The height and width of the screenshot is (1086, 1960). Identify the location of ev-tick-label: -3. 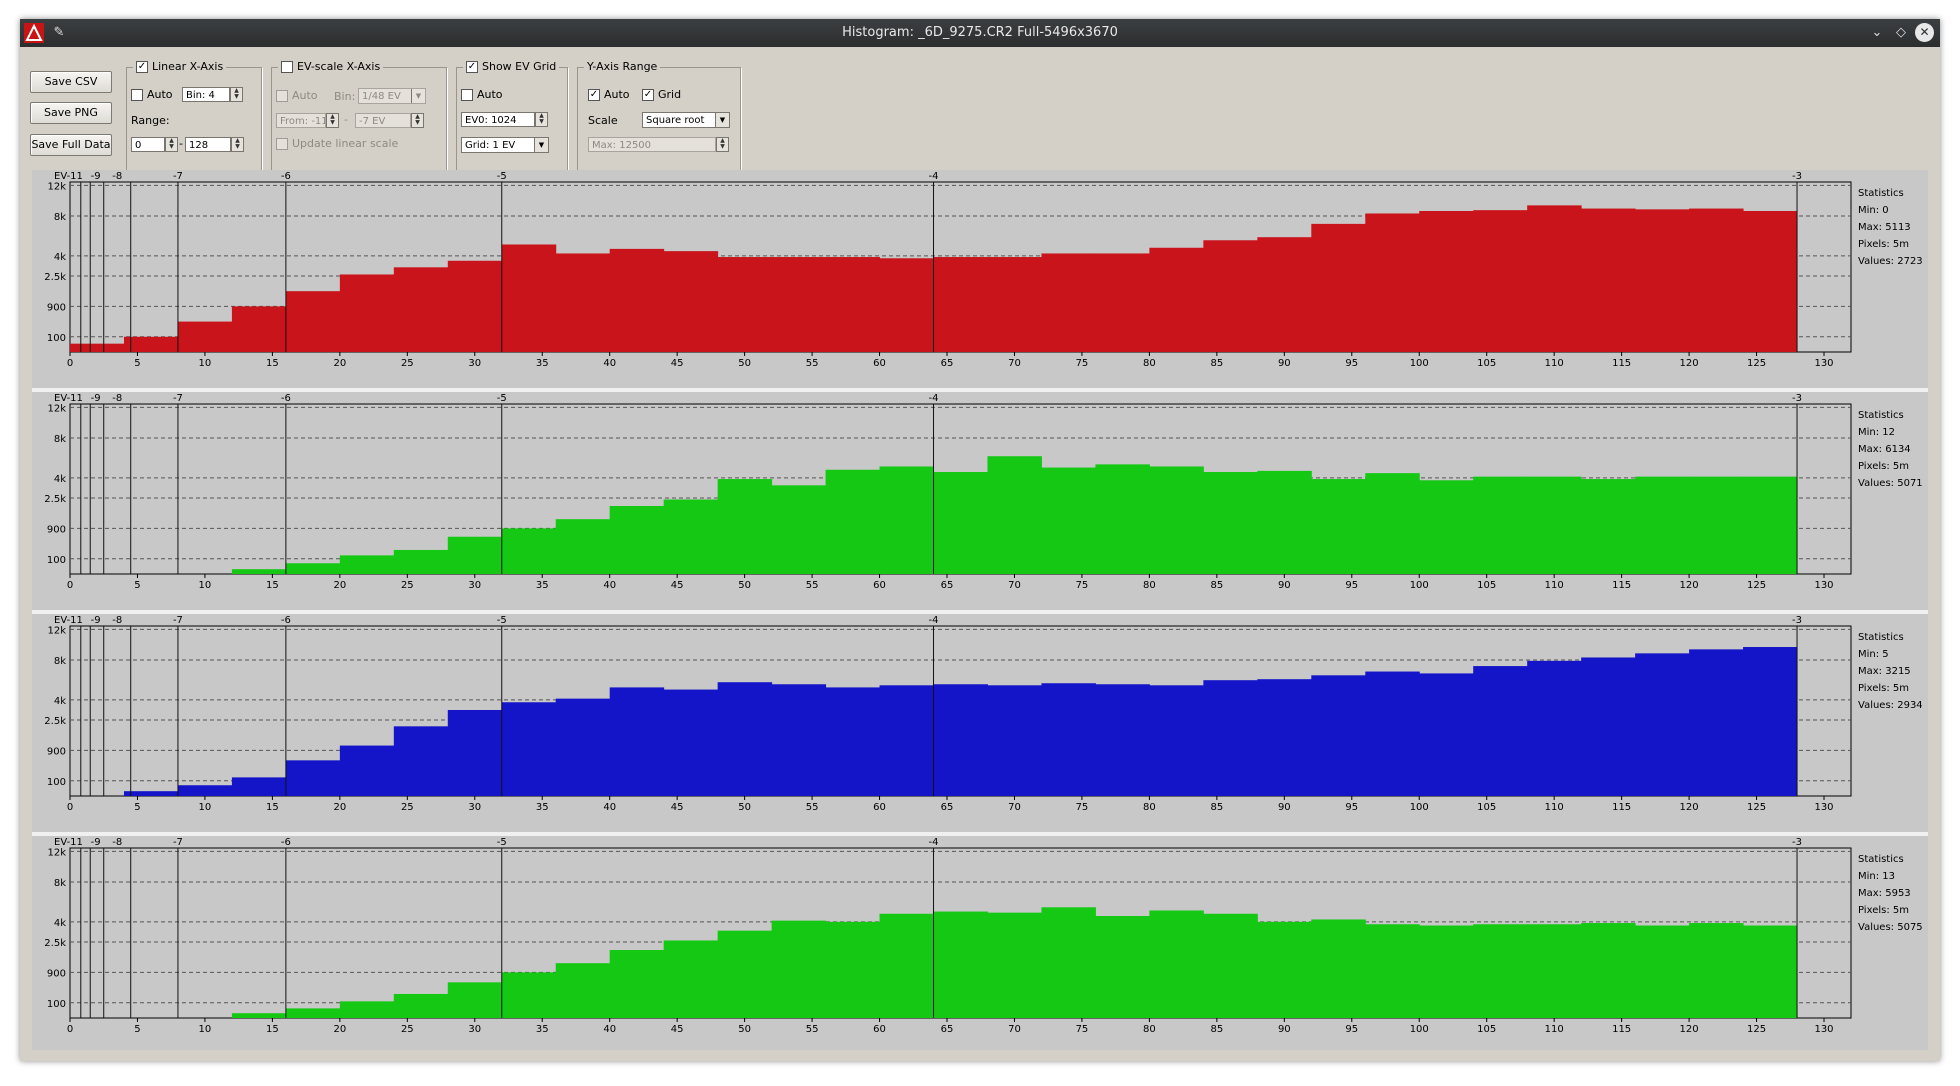
(1797, 176).